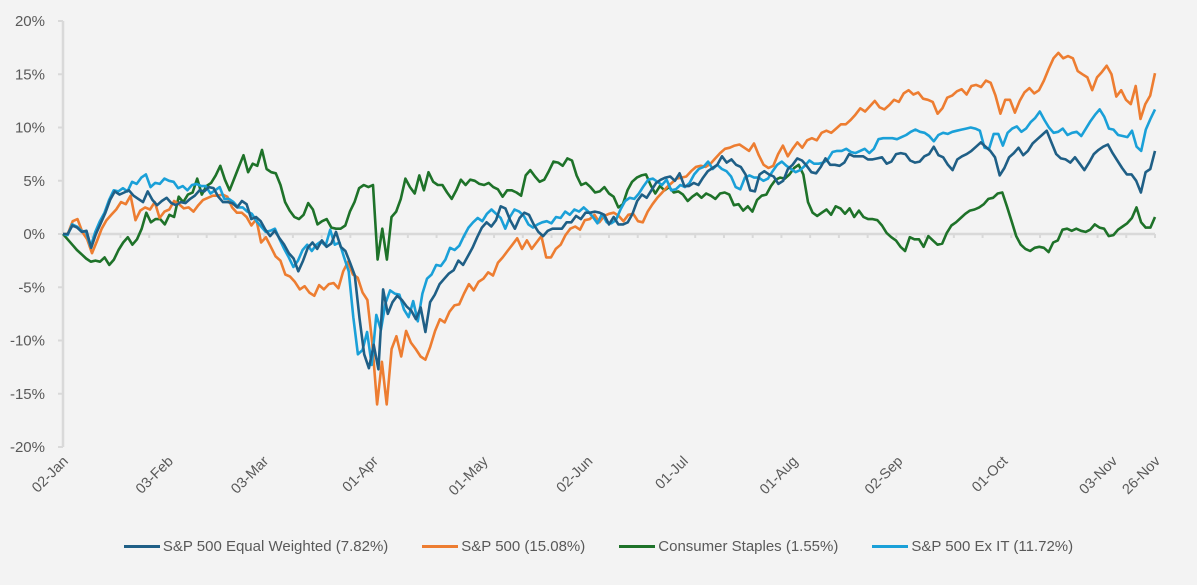  I want to click on y-tick-label: 20%, so click(30, 21).